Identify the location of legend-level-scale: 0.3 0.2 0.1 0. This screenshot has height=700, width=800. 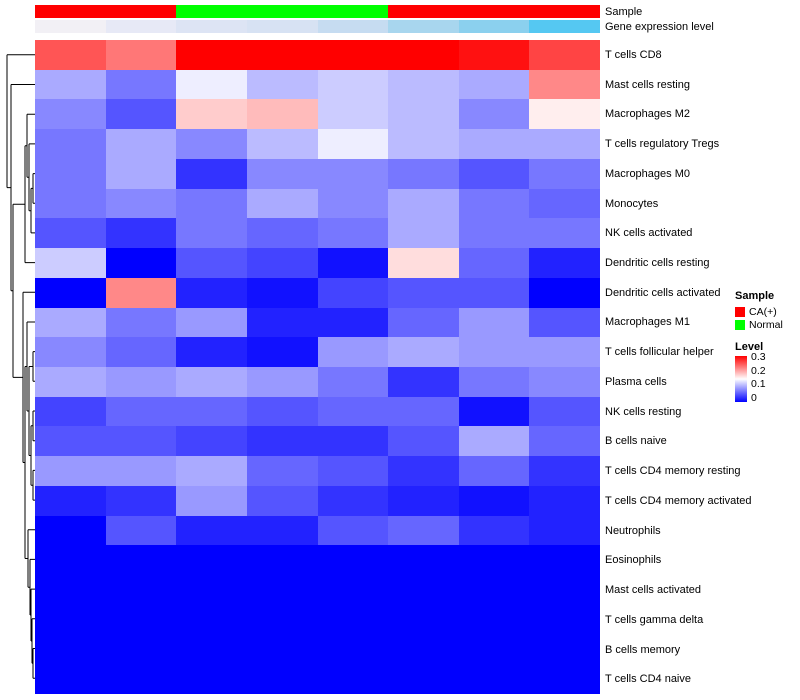
(767, 378).